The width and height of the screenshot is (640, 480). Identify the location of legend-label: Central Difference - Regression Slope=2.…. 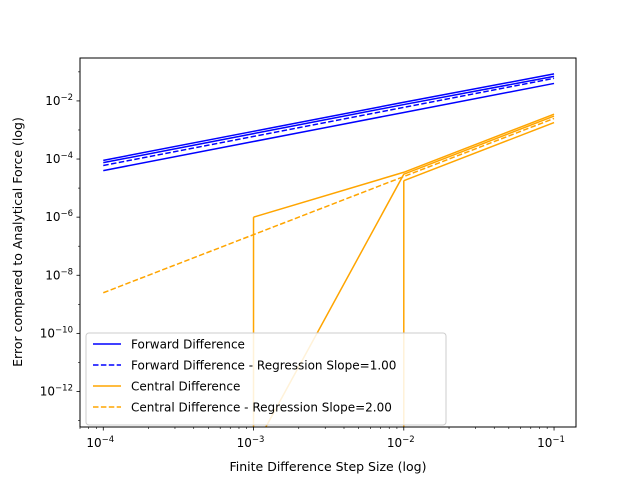
(261, 408).